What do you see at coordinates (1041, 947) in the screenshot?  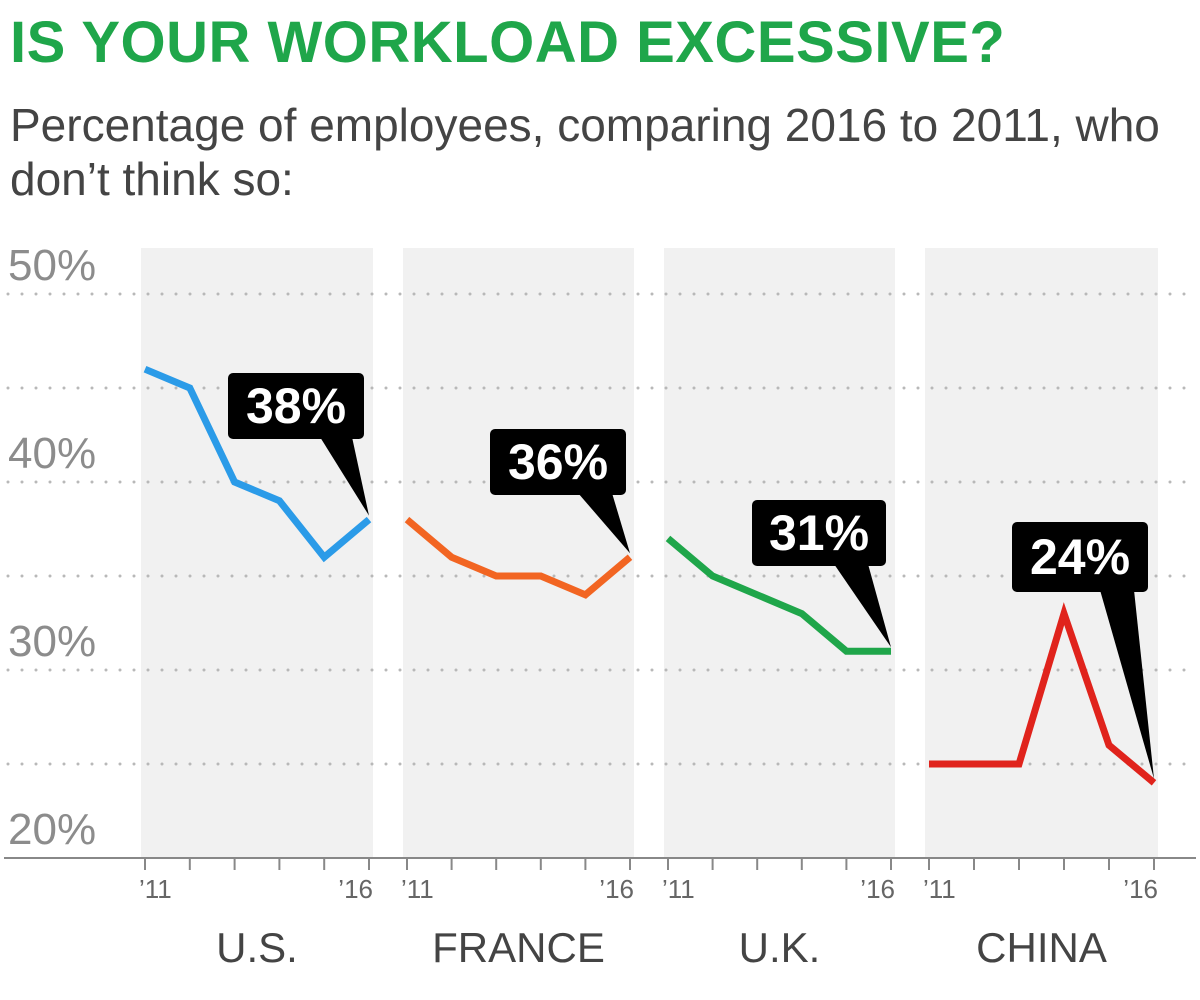 I see `country-label: CHINA` at bounding box center [1041, 947].